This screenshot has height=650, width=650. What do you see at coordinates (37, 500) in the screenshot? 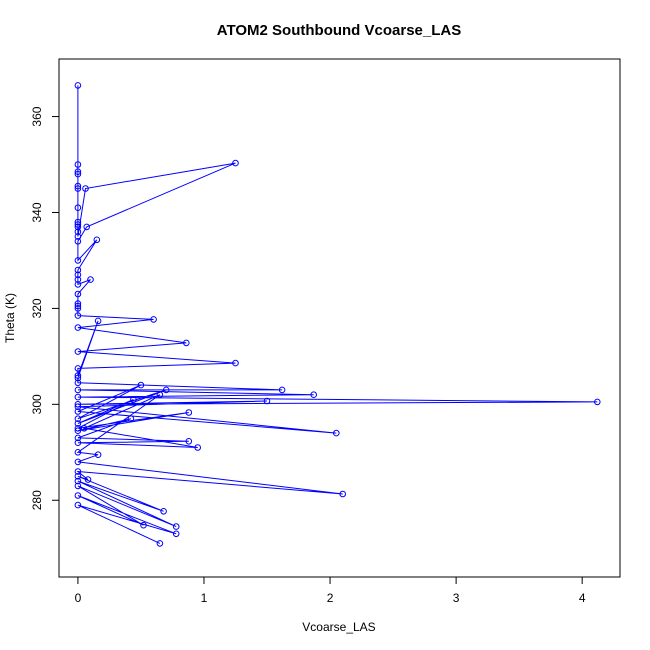
I see `y-tick-label: 280` at bounding box center [37, 500].